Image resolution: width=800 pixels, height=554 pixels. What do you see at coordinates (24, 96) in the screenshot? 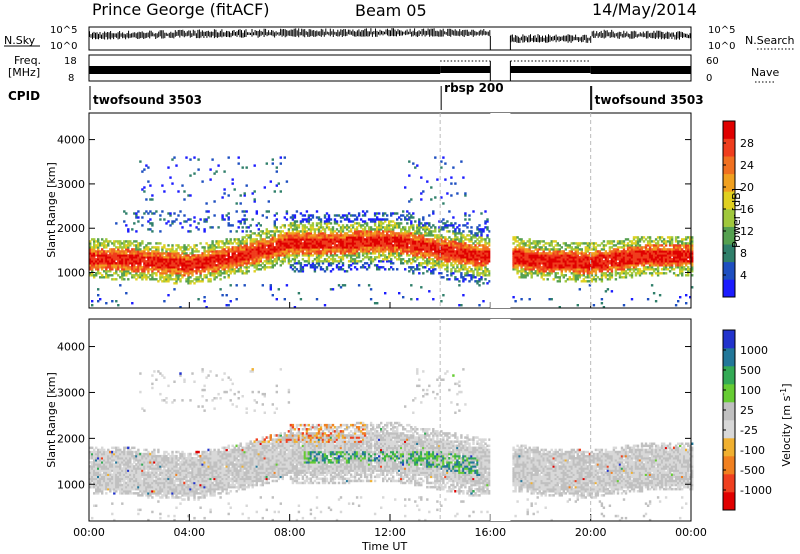
I see `cpid-label: CPID` at bounding box center [24, 96].